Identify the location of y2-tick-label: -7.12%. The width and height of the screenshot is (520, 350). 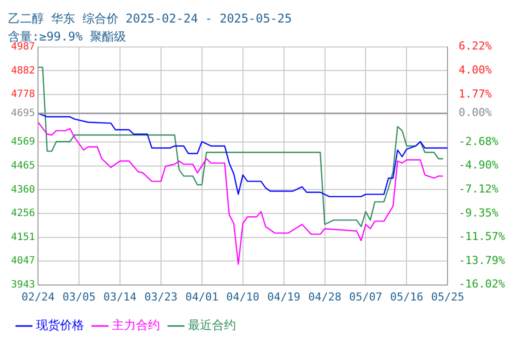
(478, 189).